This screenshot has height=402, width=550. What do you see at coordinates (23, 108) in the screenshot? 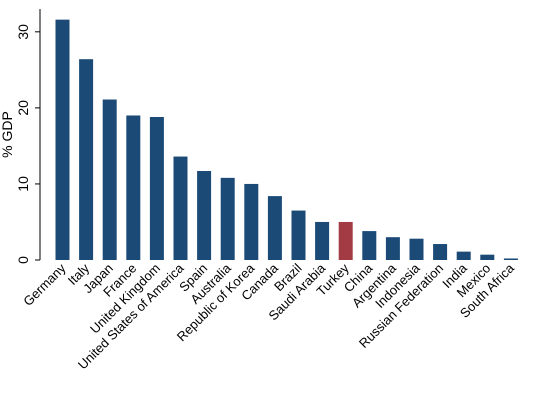
I see `y-tick-label: 20` at bounding box center [23, 108].